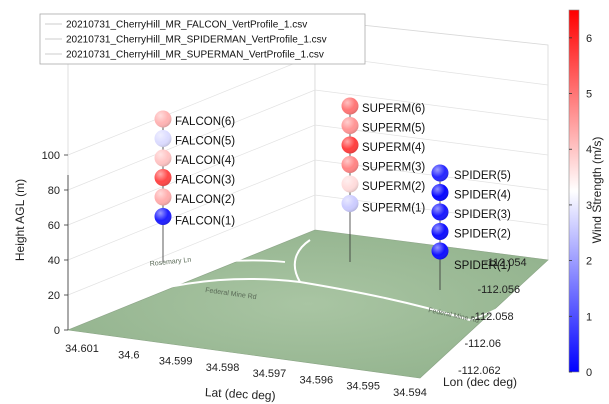  Describe the element at coordinates (589, 373) in the screenshot. I see `colorbar-tick-label: 0` at that location.